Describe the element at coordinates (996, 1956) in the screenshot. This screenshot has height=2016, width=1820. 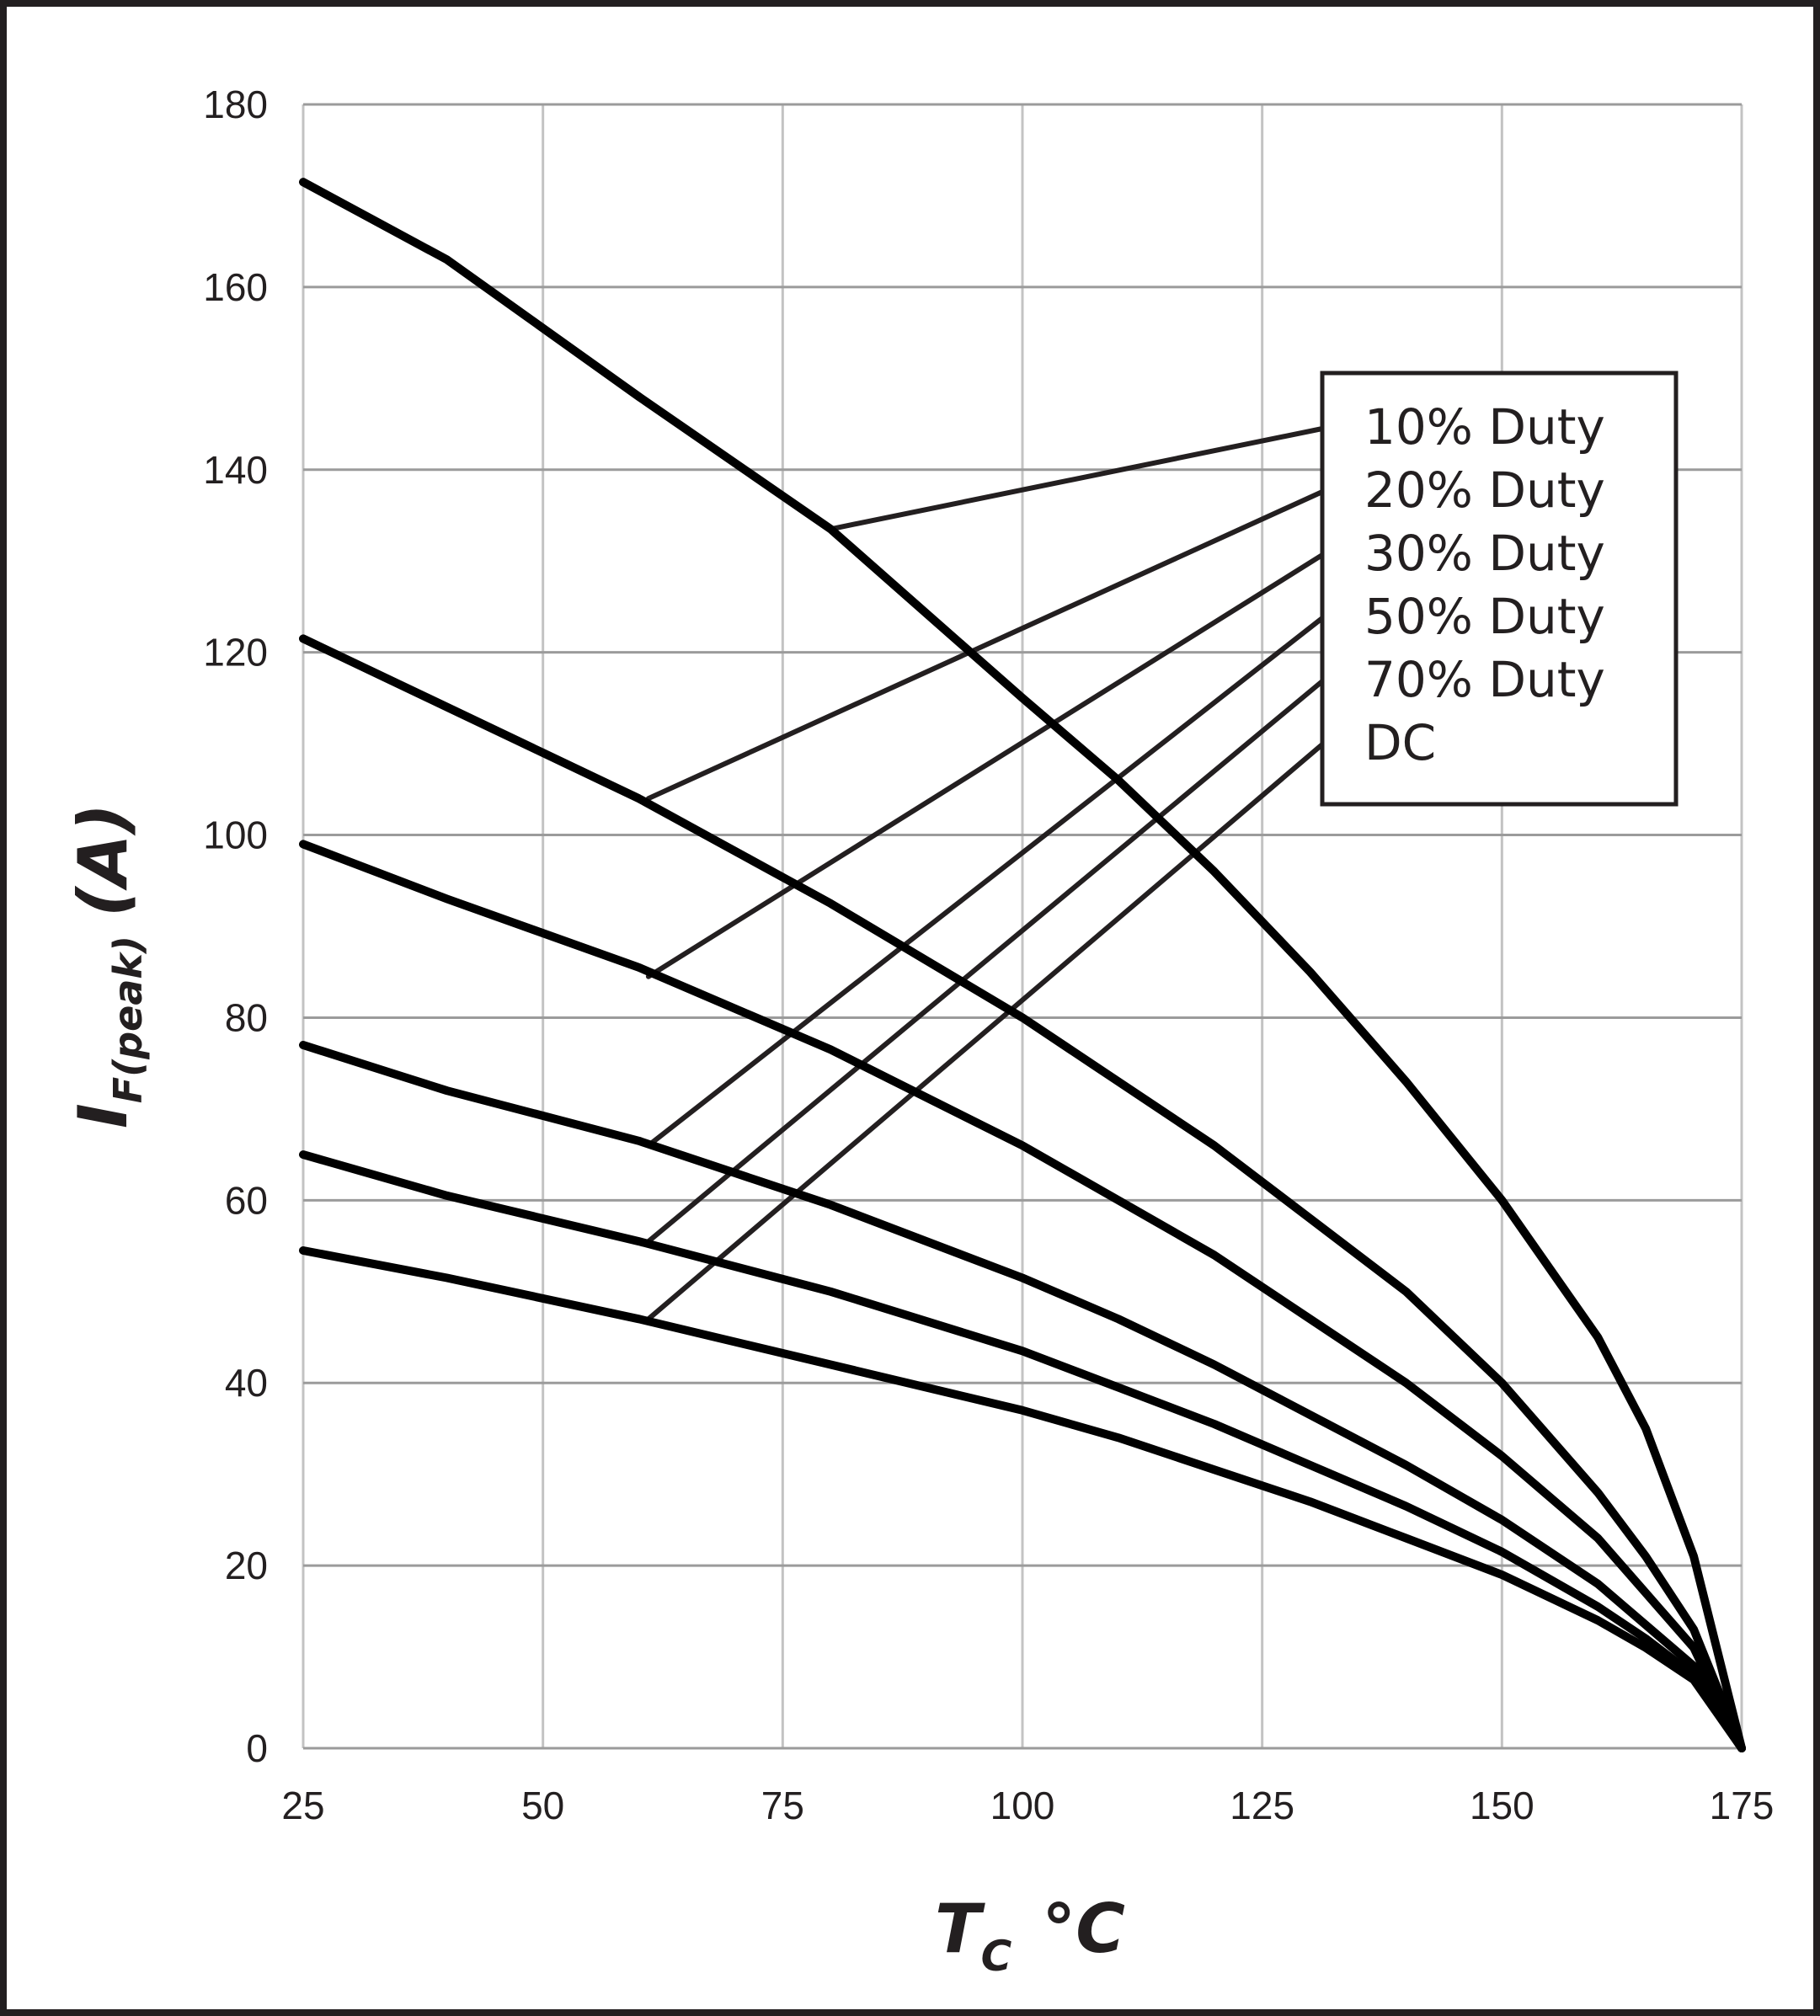
I see `x-axis-title-sub: C` at that location.